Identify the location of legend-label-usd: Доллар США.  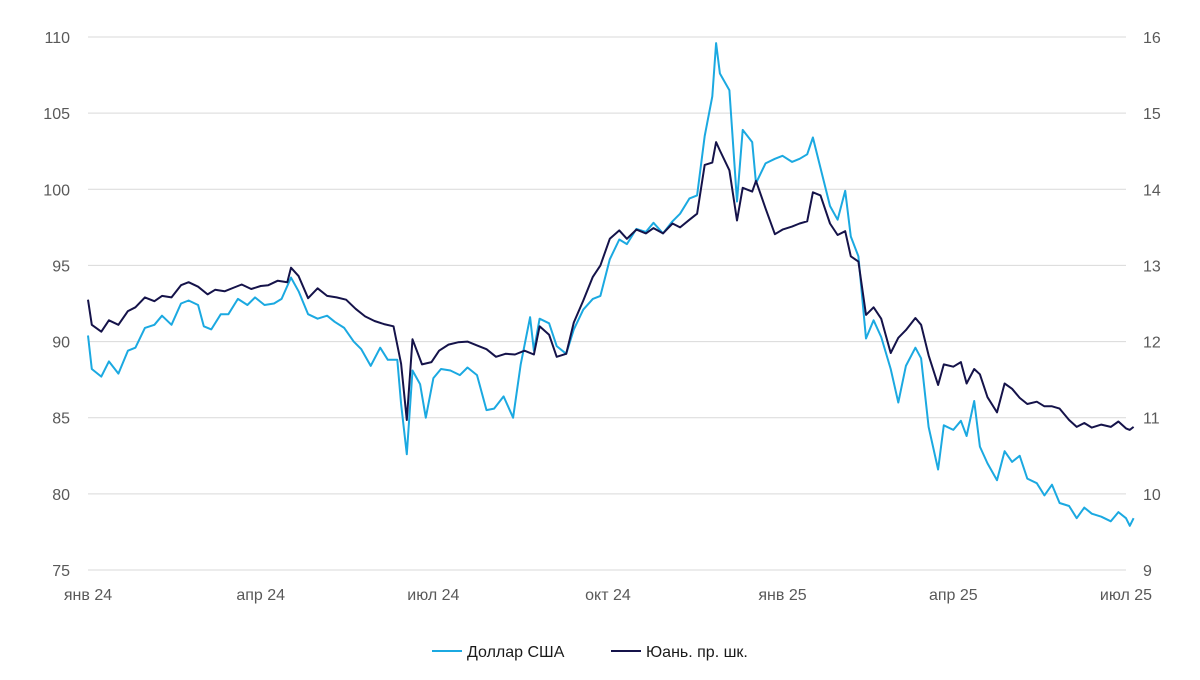
(516, 652).